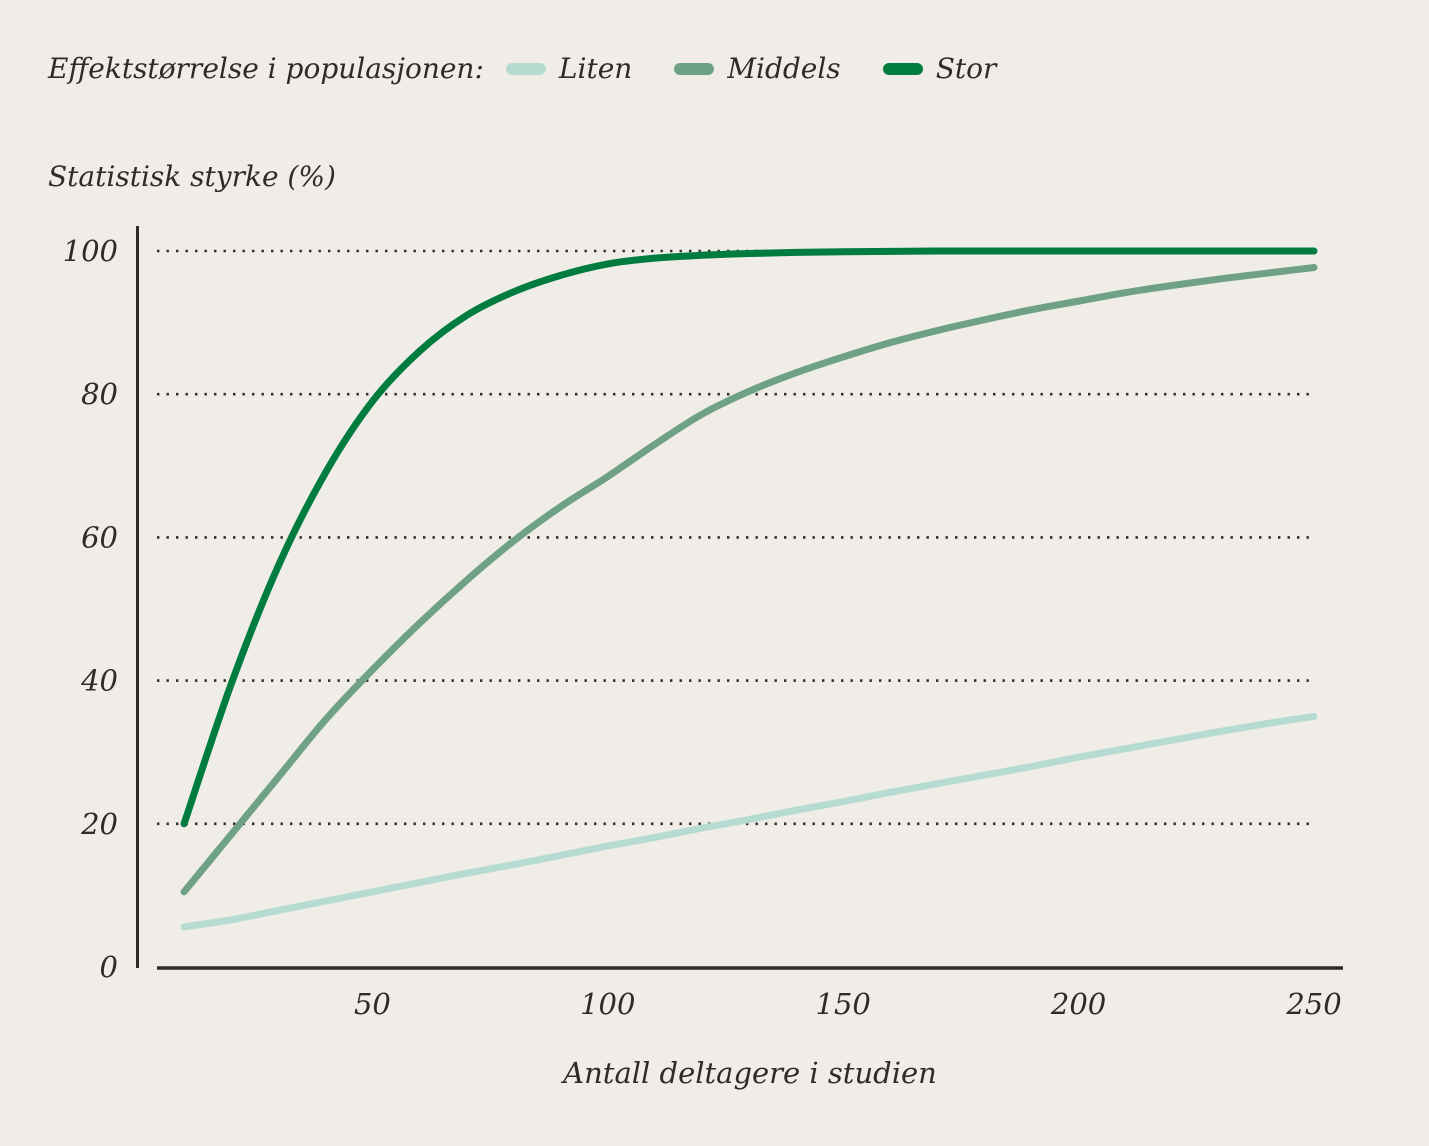 The image size is (1429, 1146). Describe the element at coordinates (99, 394) in the screenshot. I see `y-tick-label-80: 80` at that location.